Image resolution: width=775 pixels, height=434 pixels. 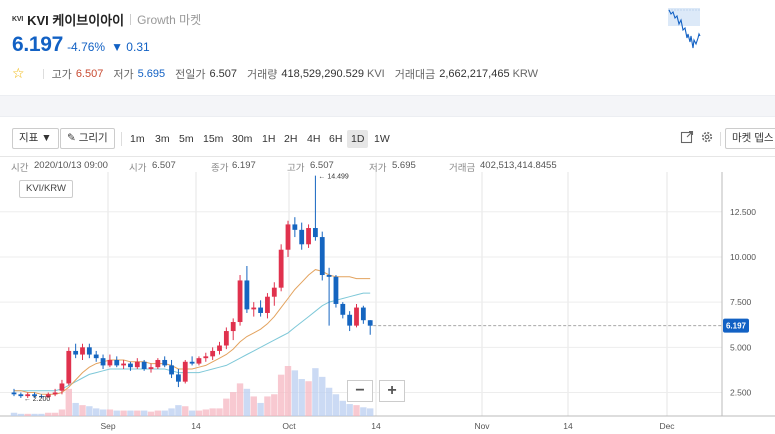 I want to click on market-depth-button: 마켓 뎁스, so click(x=750, y=138).